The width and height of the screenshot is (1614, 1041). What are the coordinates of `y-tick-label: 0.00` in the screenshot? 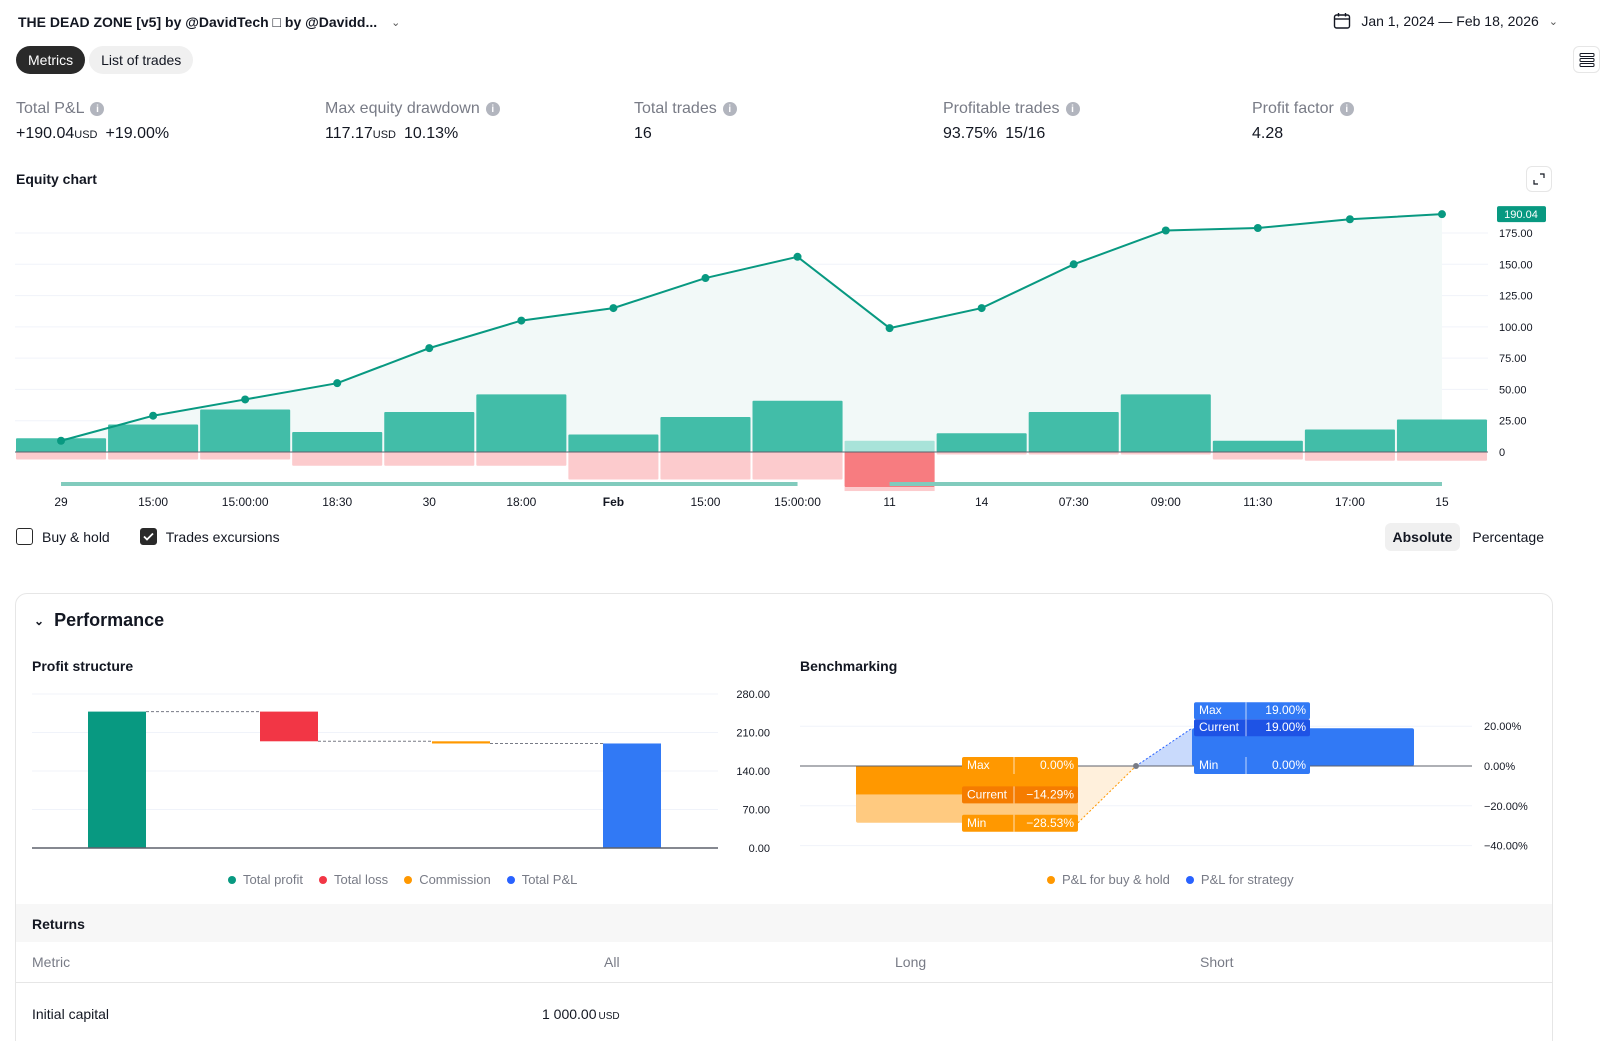 It's located at (759, 849).